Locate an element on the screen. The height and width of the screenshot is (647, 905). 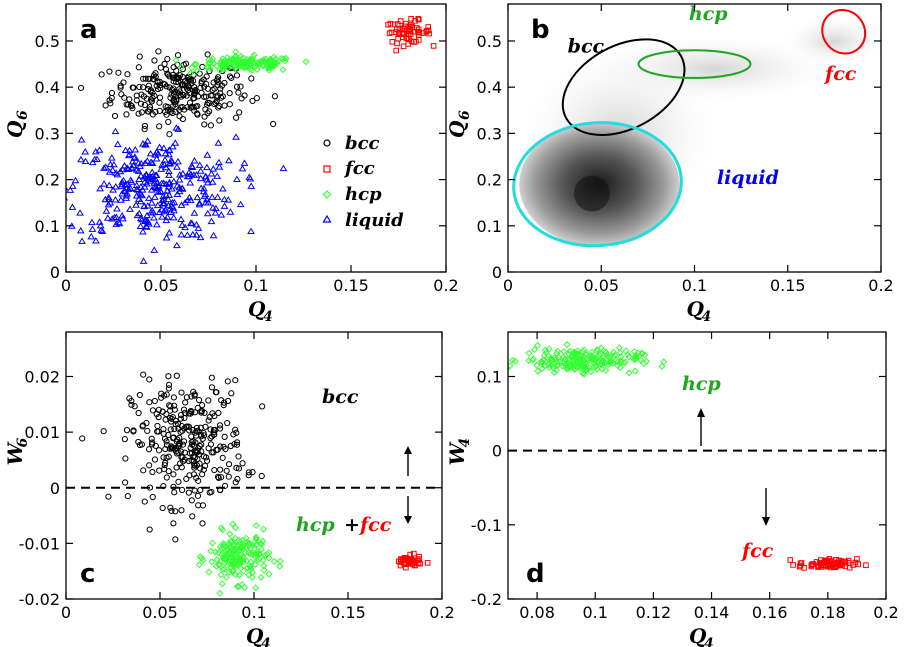
y-axis-label: W is located at coordinates (457, 453).